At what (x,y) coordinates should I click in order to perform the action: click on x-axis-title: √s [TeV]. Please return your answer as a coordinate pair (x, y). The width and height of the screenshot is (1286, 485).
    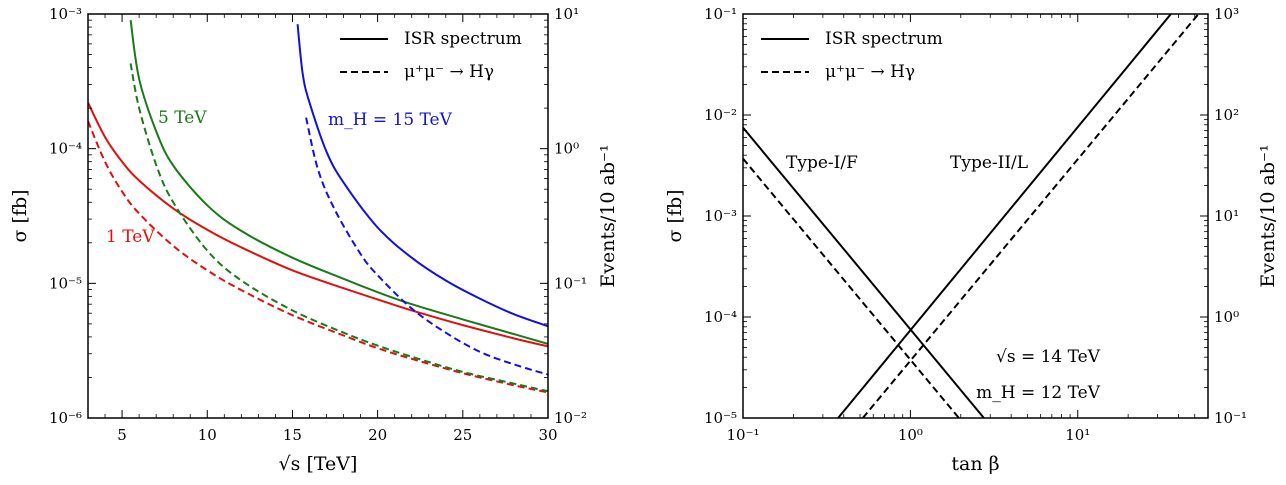
    Looking at the image, I should click on (318, 464).